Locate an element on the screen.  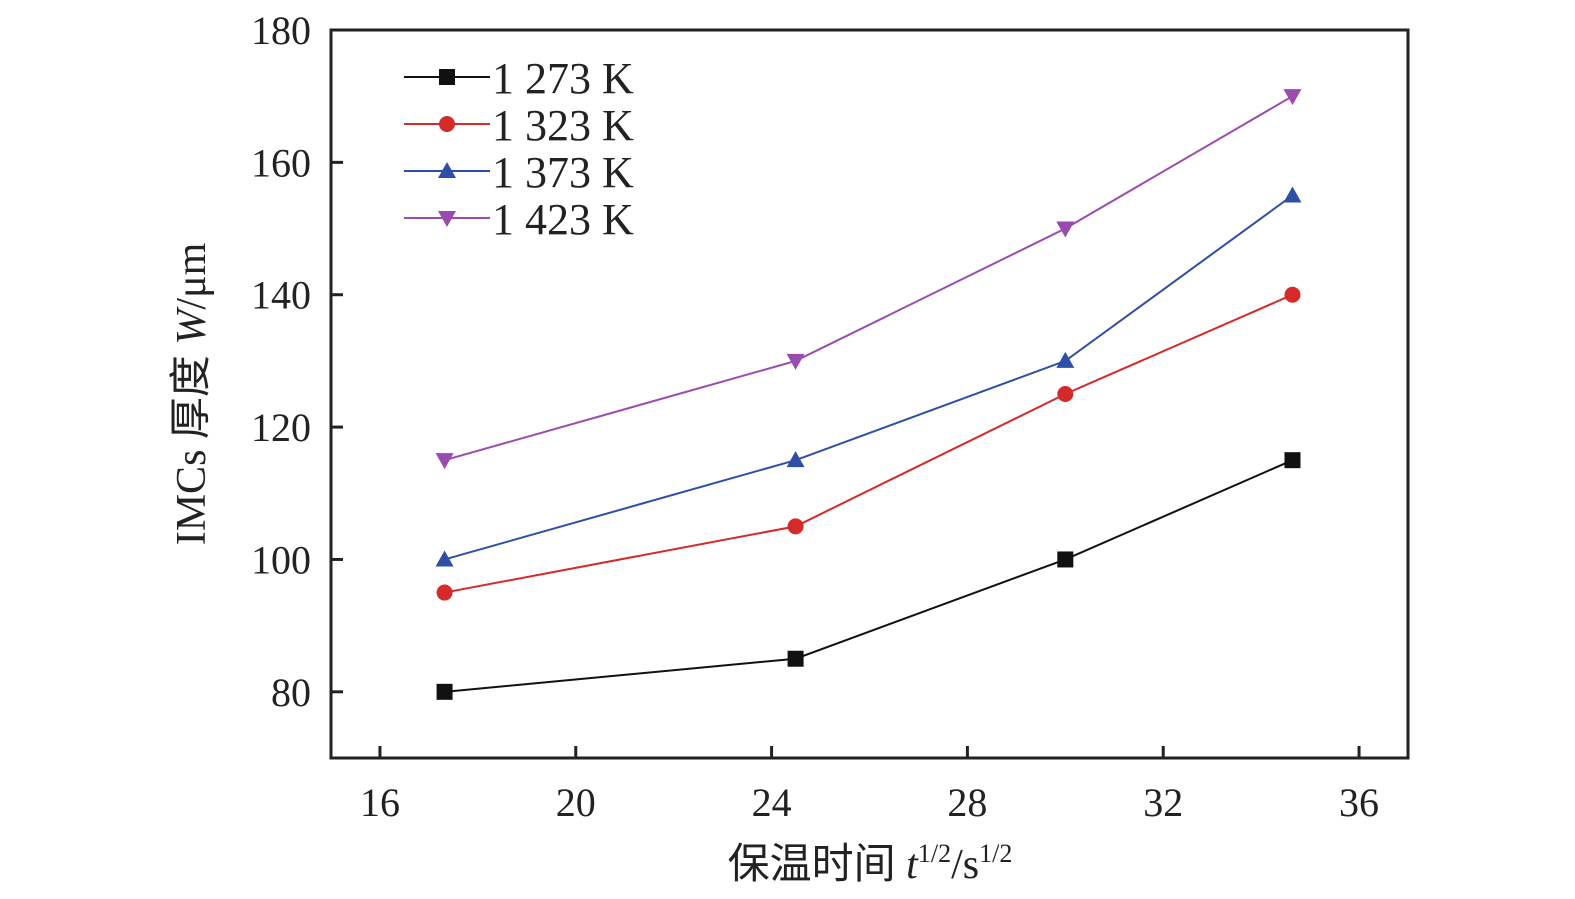
legend-label: 1 323 K is located at coordinates (563, 125).